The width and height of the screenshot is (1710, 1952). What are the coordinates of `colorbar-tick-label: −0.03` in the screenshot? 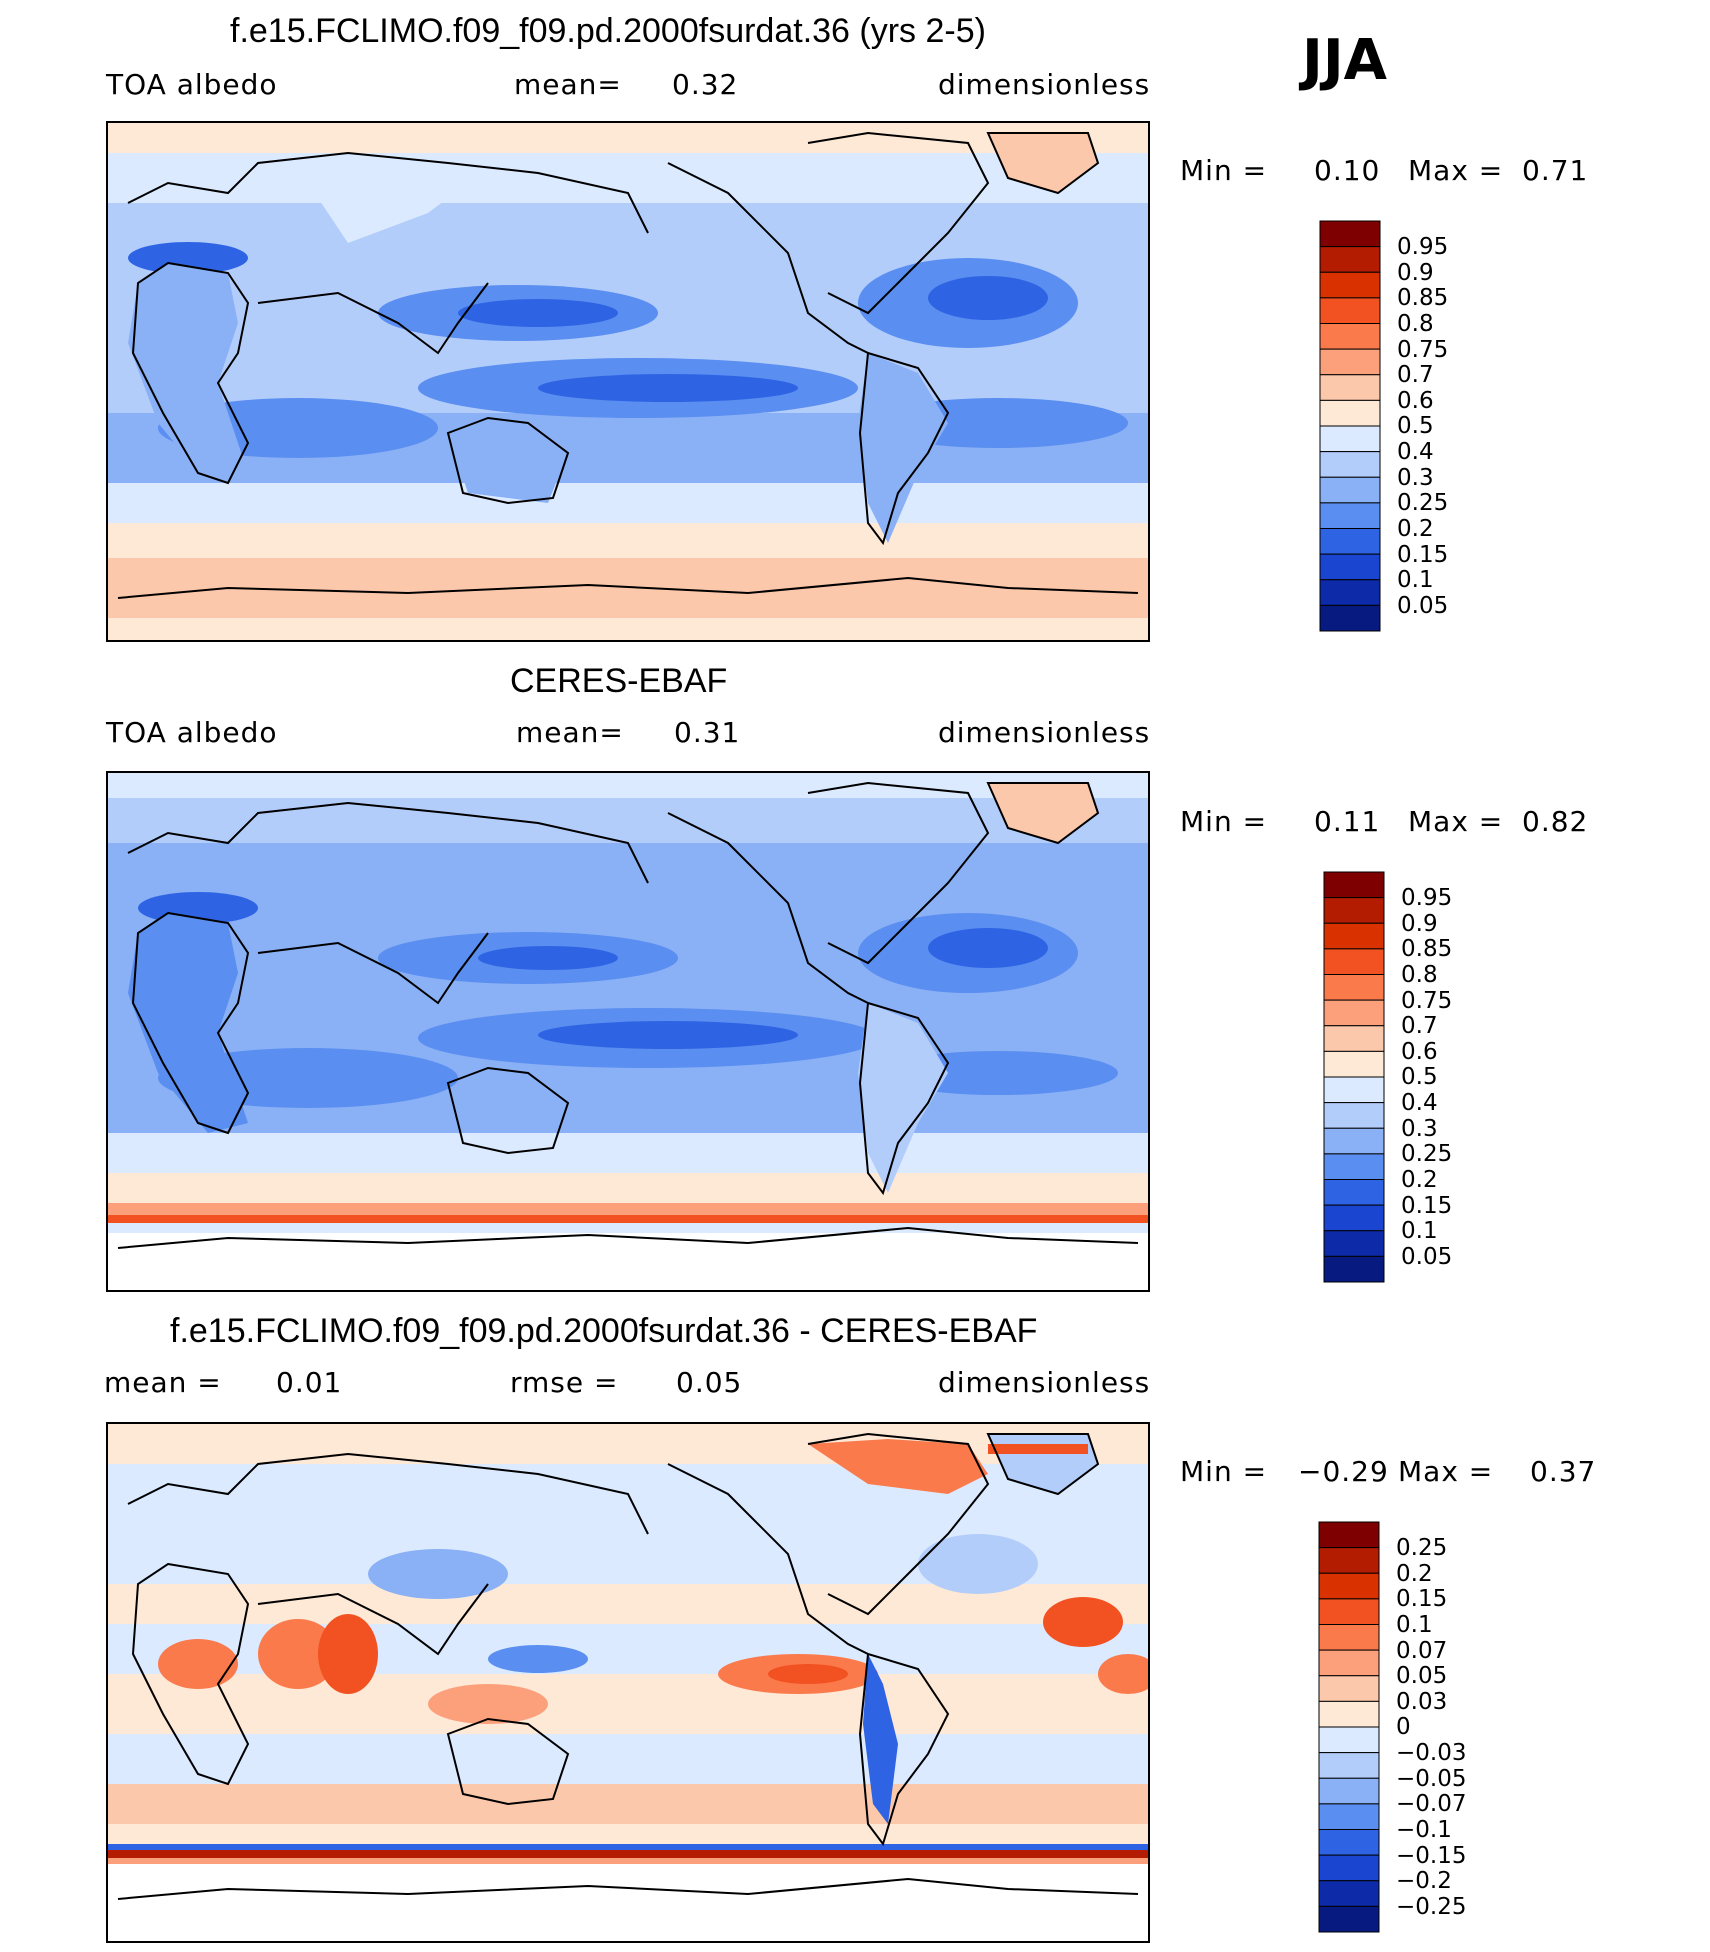 It's located at (1431, 1753).